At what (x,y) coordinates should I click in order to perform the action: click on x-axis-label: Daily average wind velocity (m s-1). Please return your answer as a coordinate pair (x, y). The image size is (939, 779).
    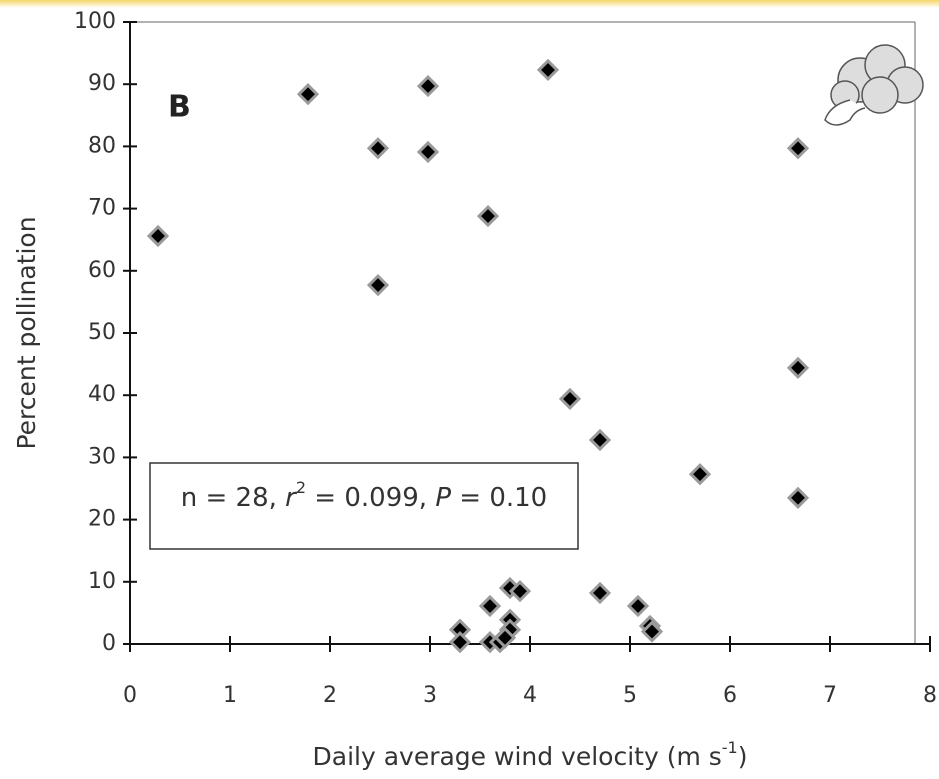
    Looking at the image, I should click on (530, 755).